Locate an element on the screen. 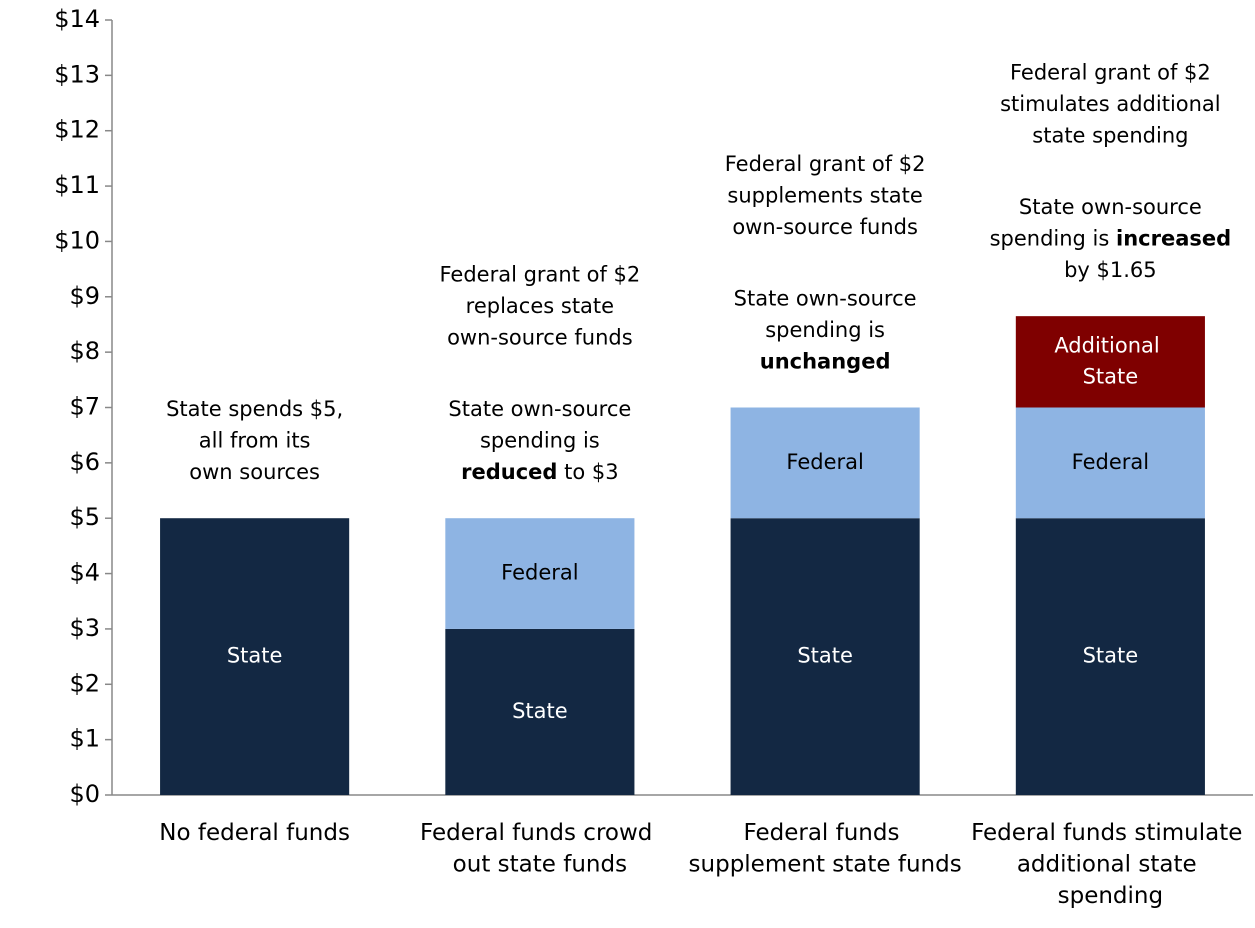 The height and width of the screenshot is (928, 1255). annotation-text: unchanged is located at coordinates (825, 362).